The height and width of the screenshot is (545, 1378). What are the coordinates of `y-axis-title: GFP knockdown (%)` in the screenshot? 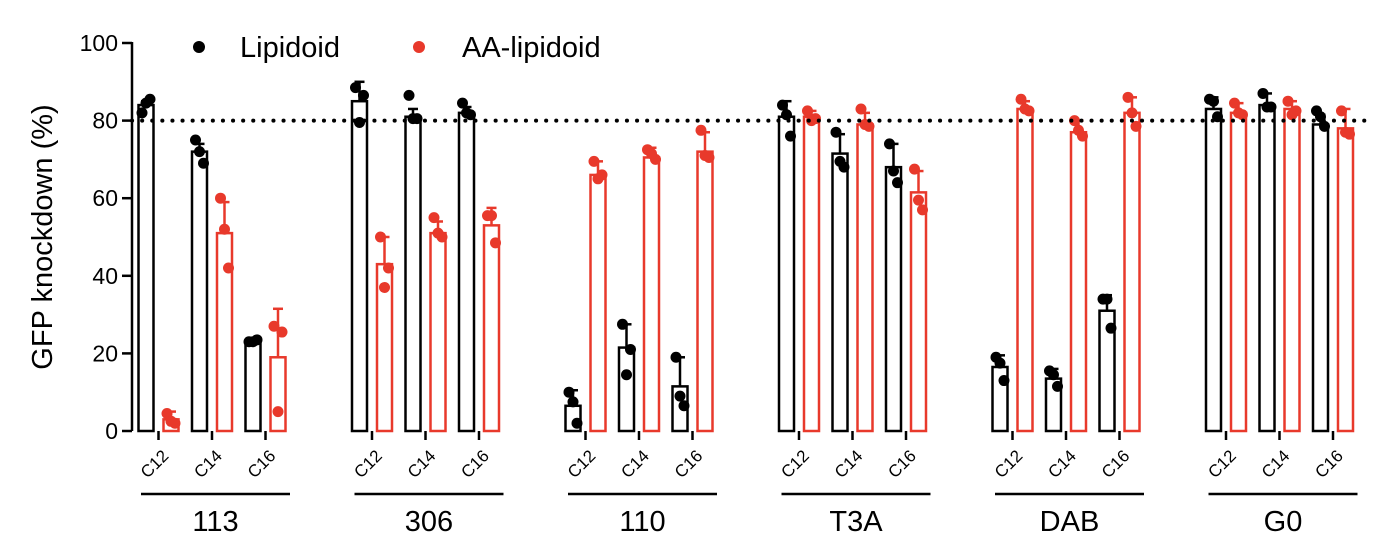 It's located at (43, 236).